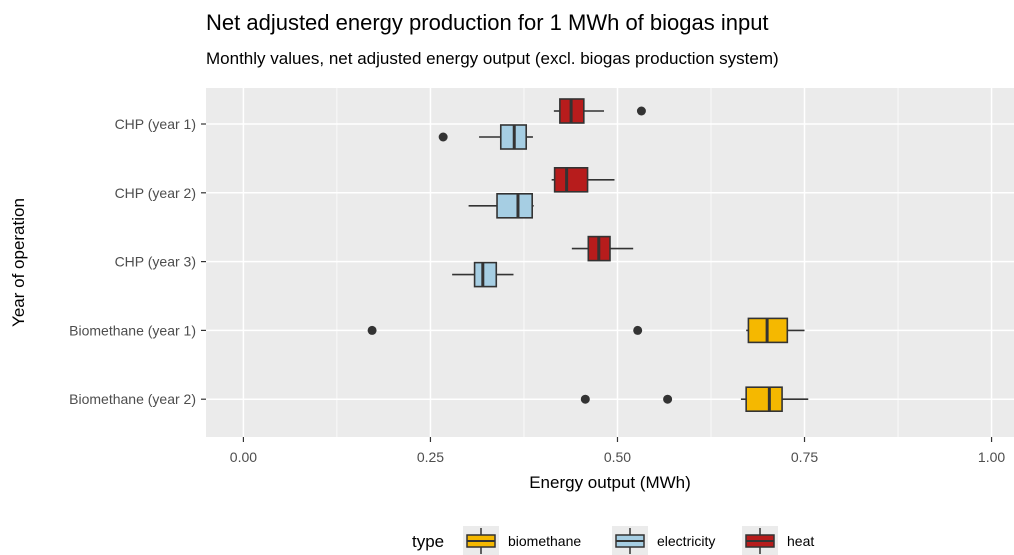 The image size is (1014, 555). I want to click on y-tick-label: Biomethane (year 1), so click(132, 330).